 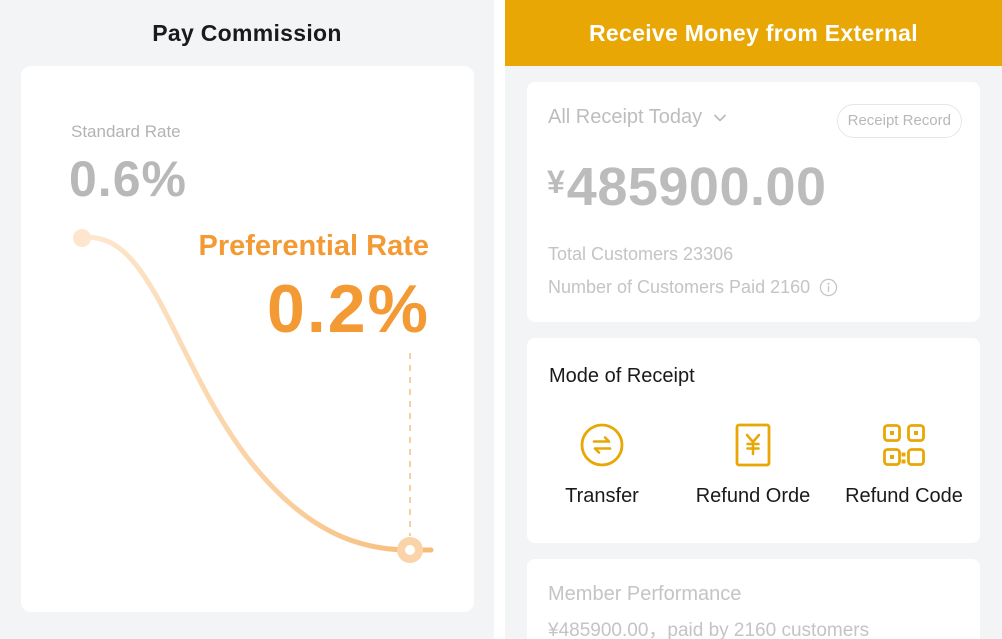 I want to click on receipt-period-dropdown: All Receipt Today, so click(x=638, y=117).